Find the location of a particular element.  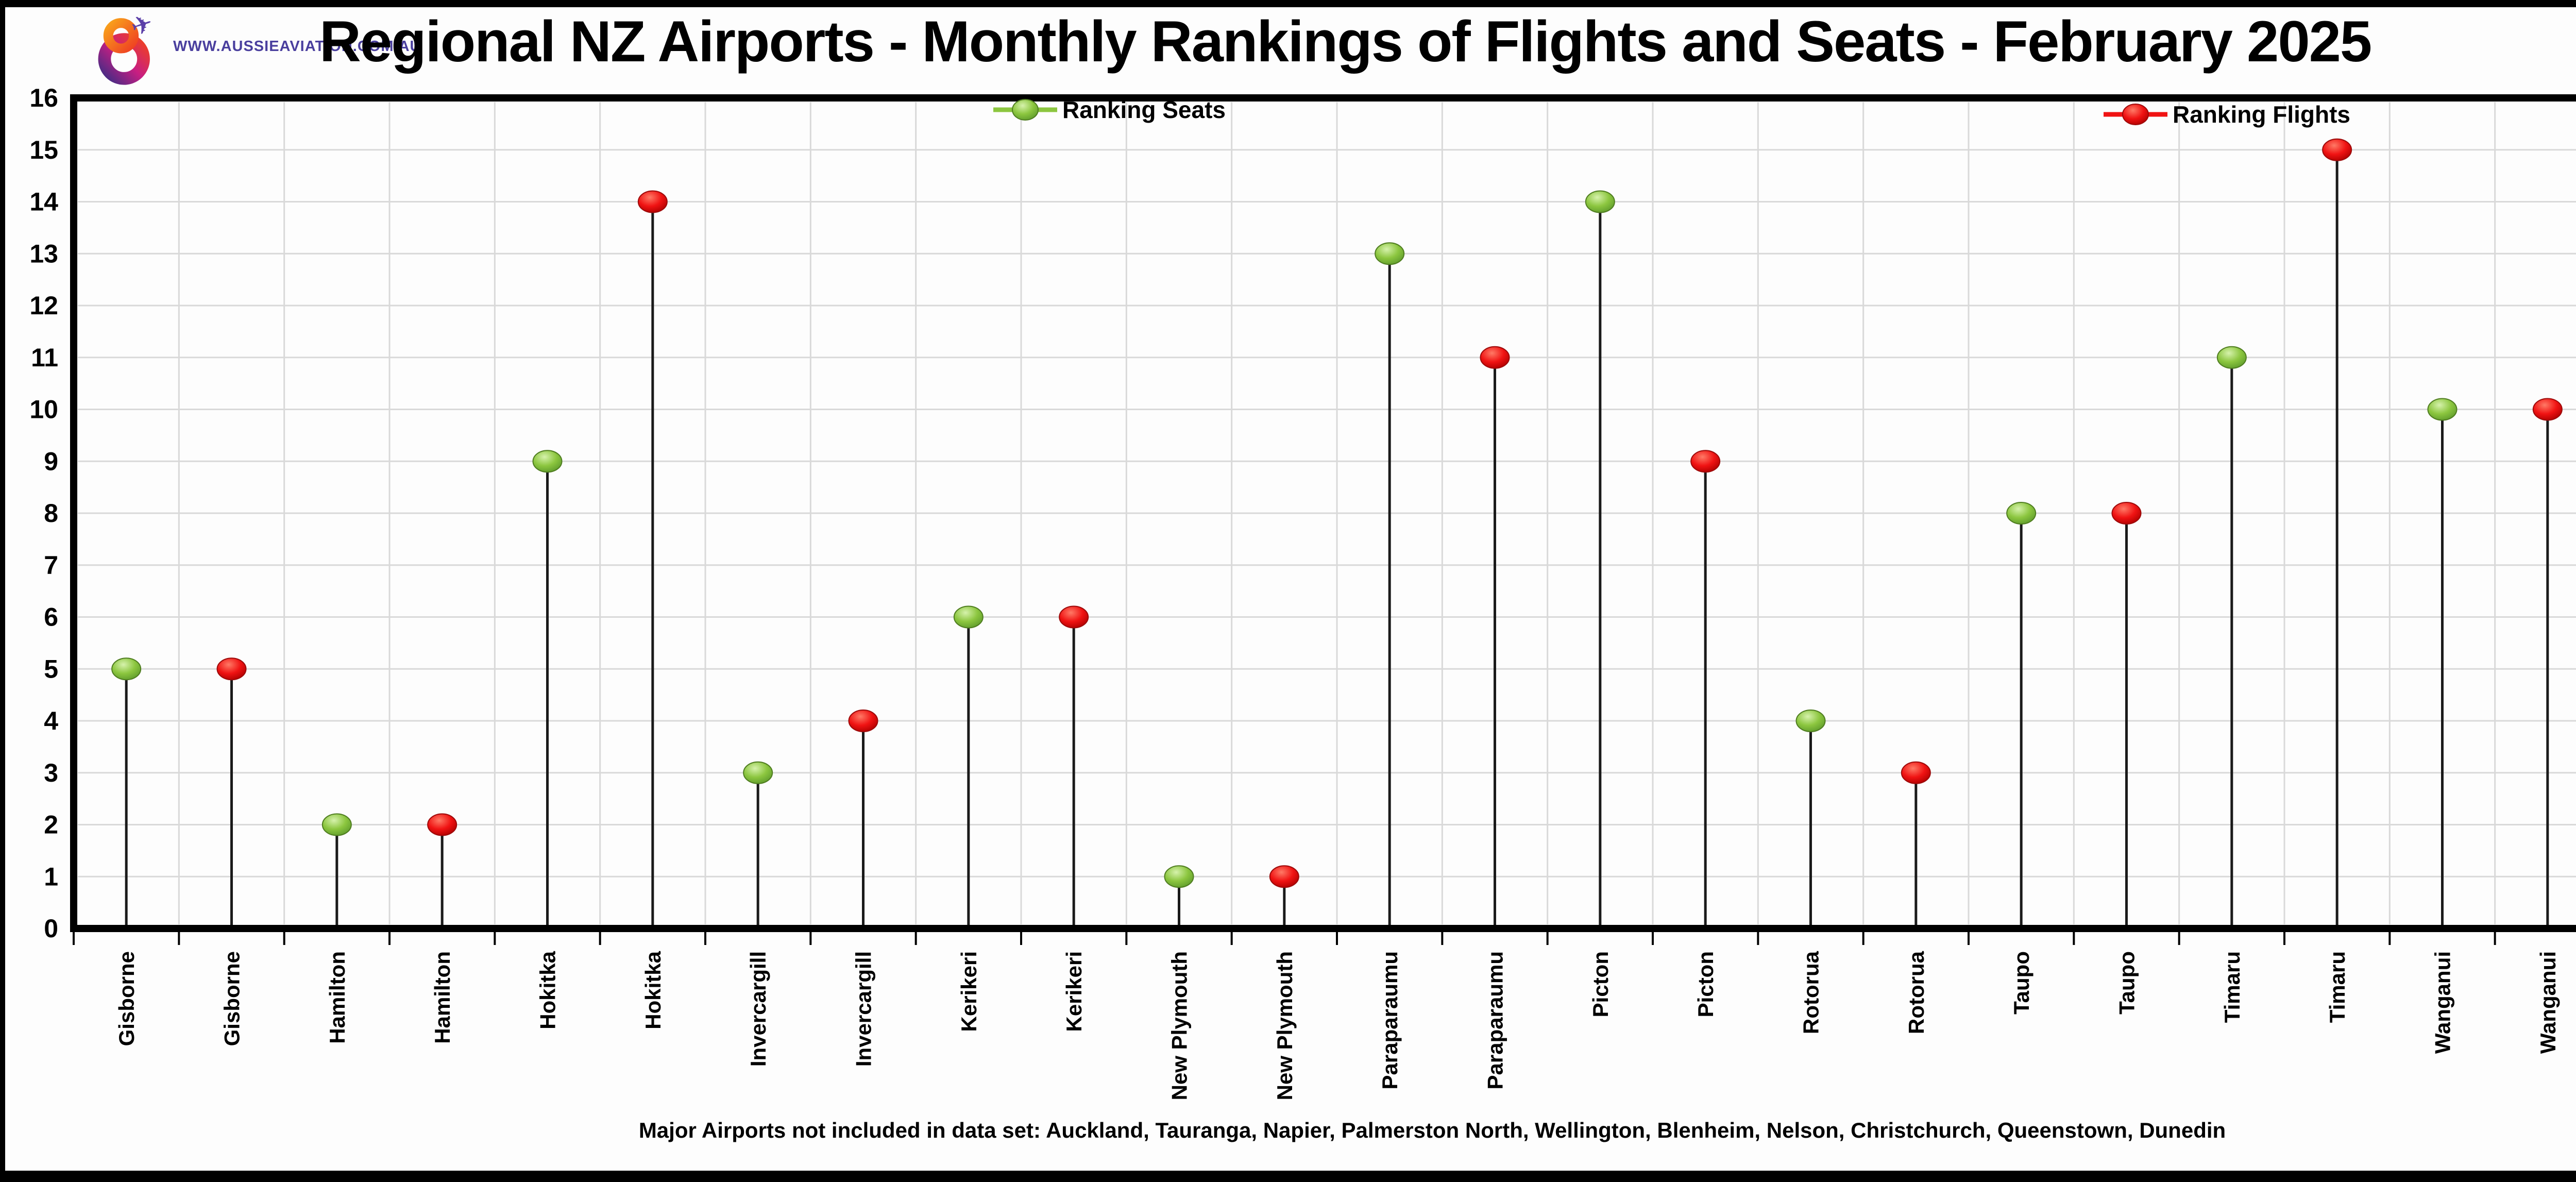

legend-seats-marker-icon is located at coordinates (1025, 110).